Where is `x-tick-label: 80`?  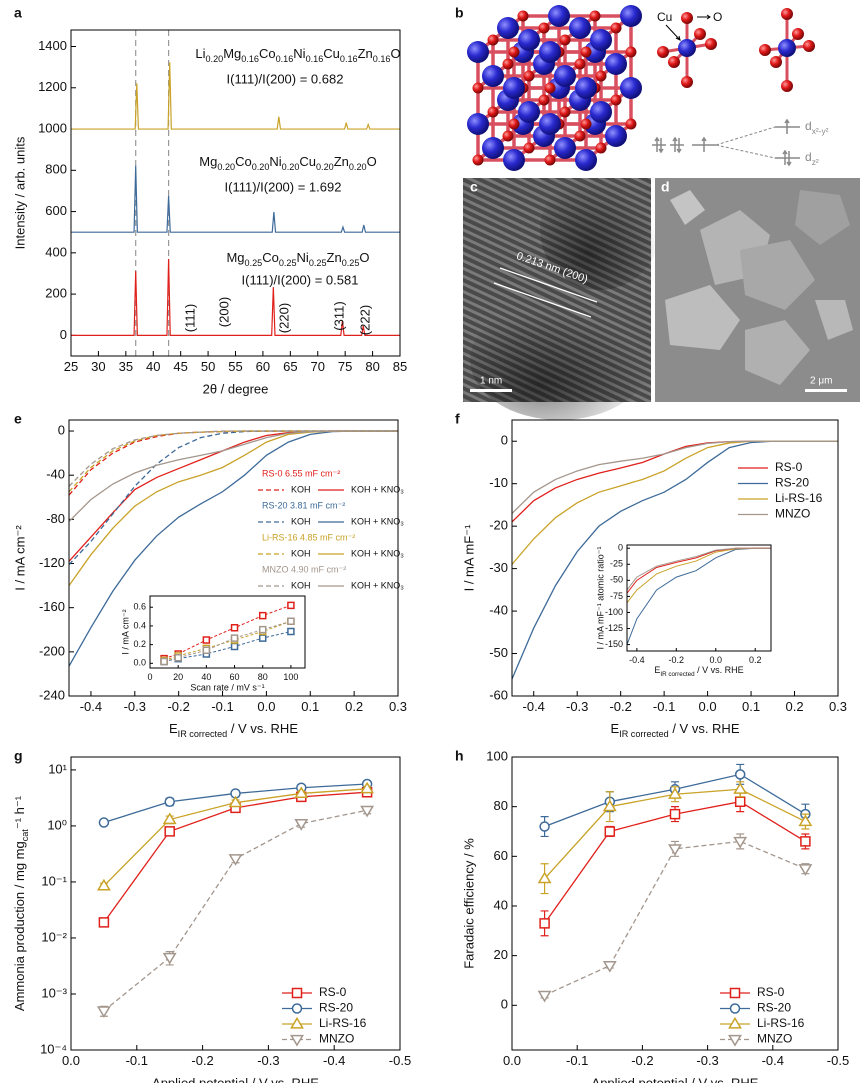
x-tick-label: 80 is located at coordinates (372, 366).